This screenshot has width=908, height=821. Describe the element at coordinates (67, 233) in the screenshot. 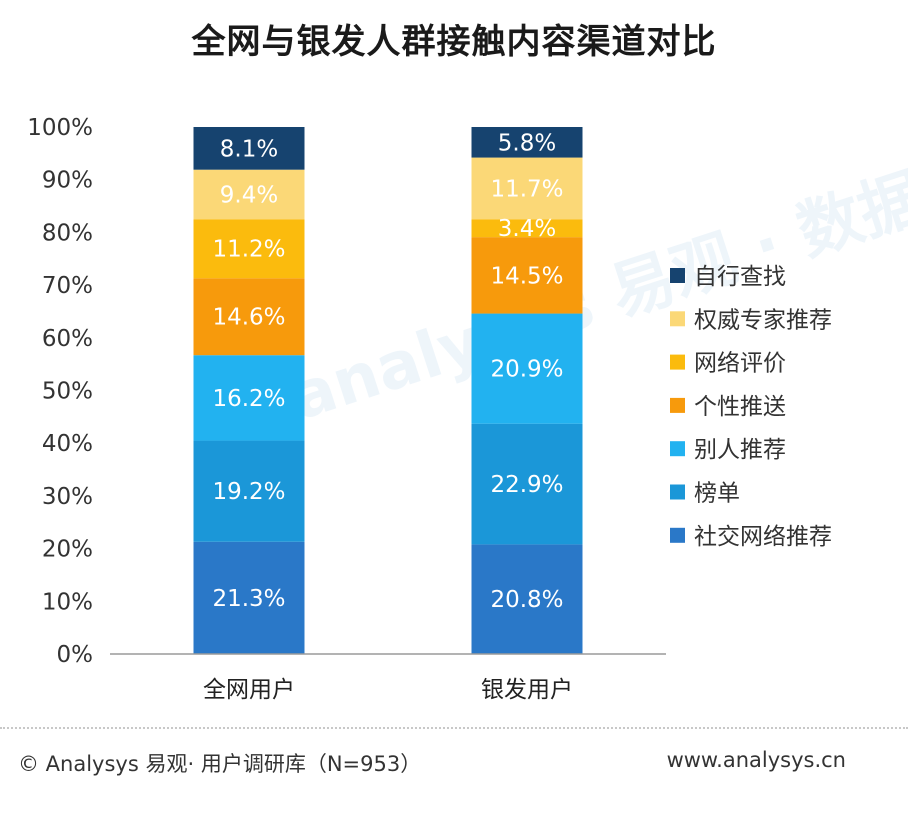

I see `y-tick-label: 80%` at that location.